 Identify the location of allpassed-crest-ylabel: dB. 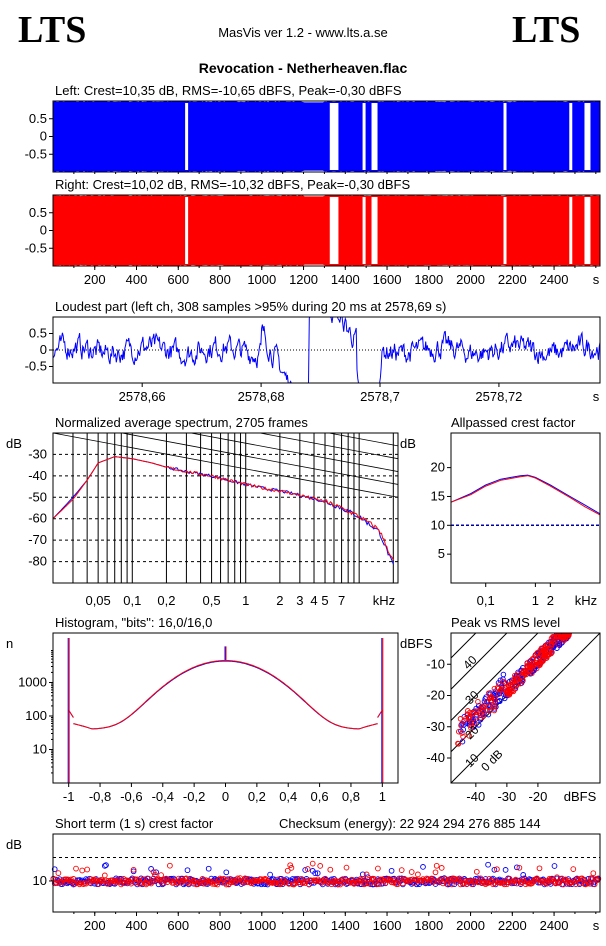
(408, 443).